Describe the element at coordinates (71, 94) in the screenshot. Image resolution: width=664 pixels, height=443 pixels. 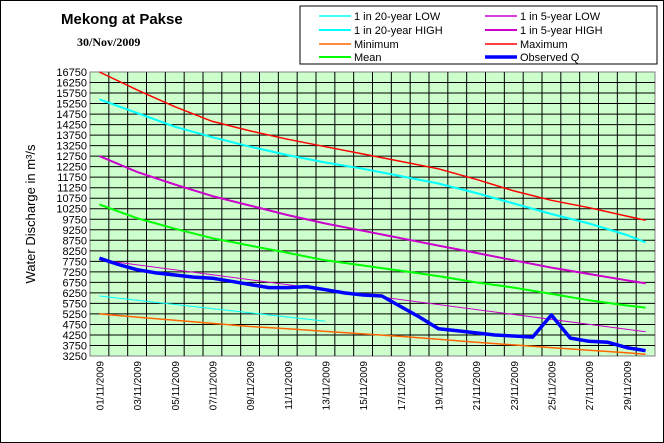
I see `y-tick-label: 15750` at that location.